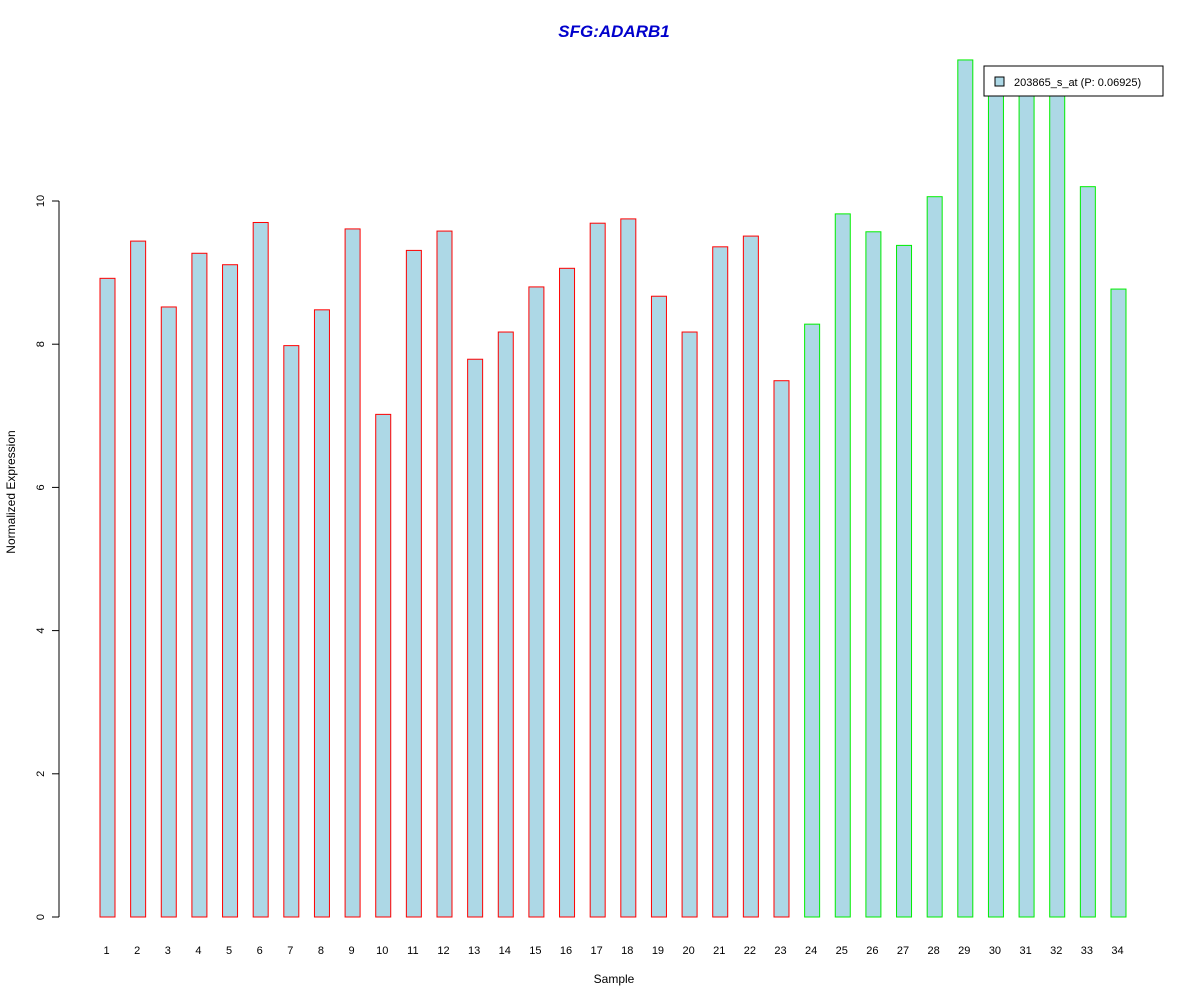 This screenshot has height=1000, width=1200. Describe the element at coordinates (352, 951) in the screenshot. I see `x-tick-label: 9` at that location.